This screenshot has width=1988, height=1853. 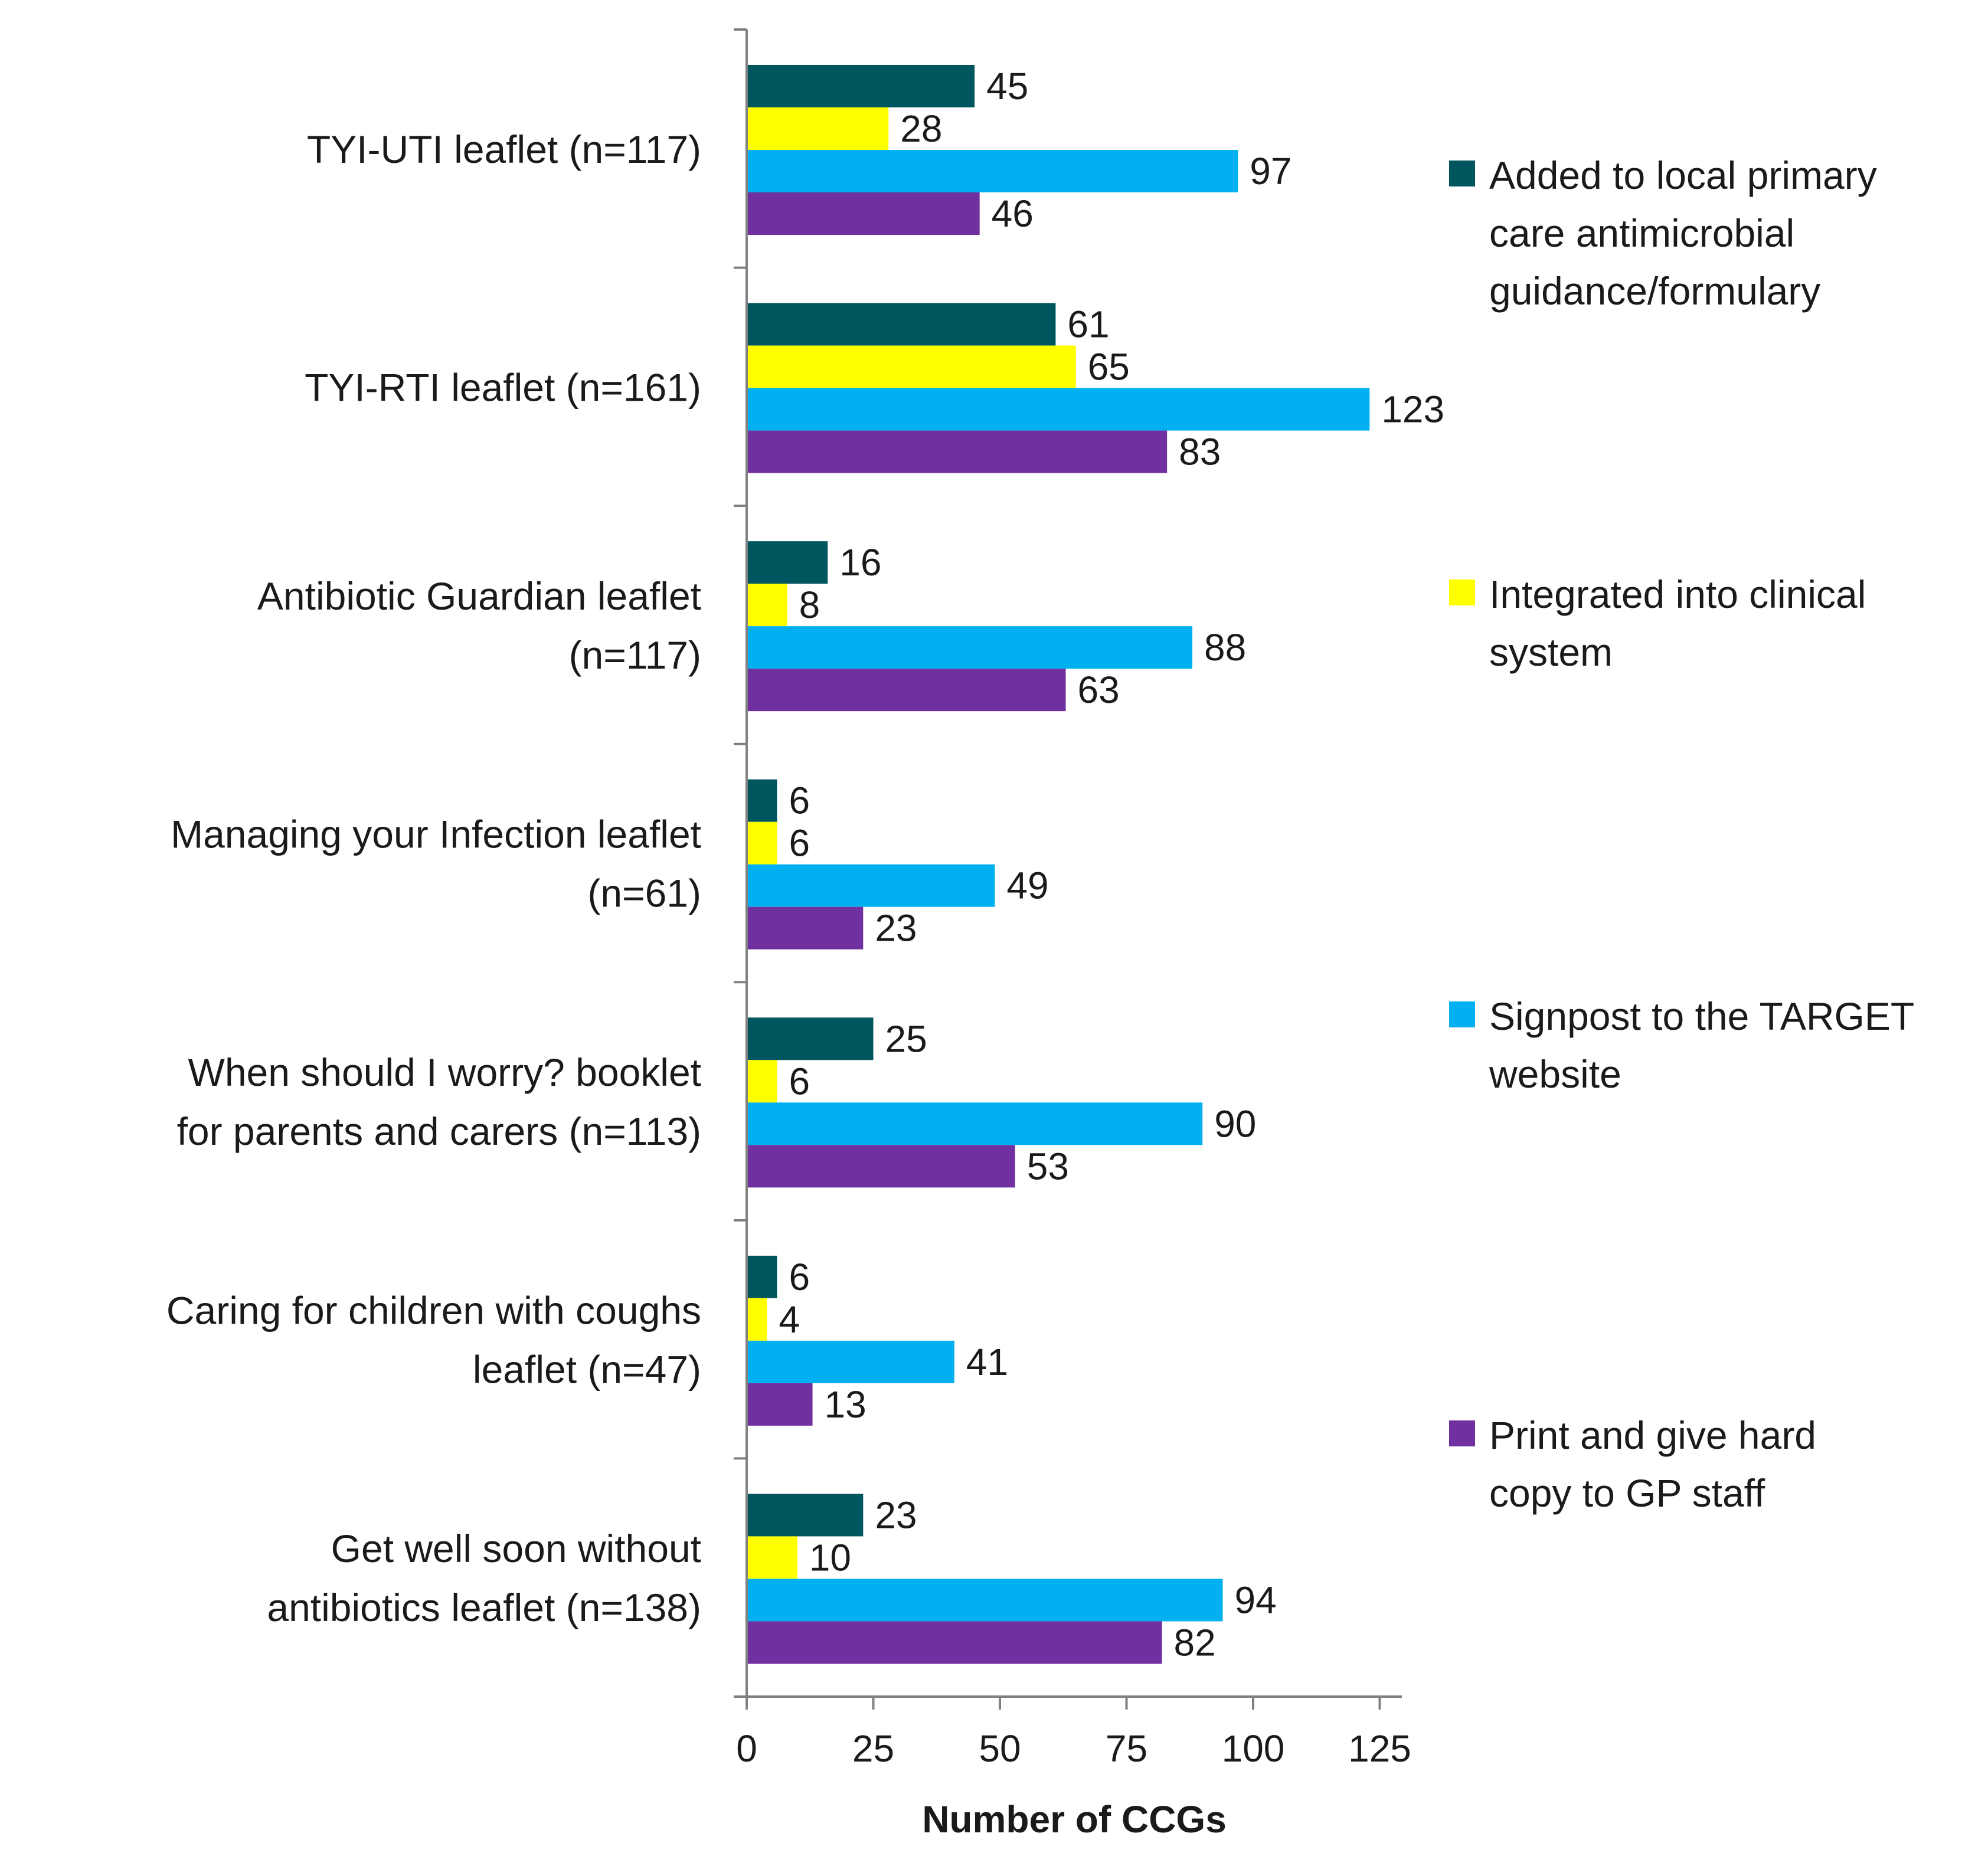 What do you see at coordinates (906, 1038) in the screenshot?
I see `data-label: 25` at bounding box center [906, 1038].